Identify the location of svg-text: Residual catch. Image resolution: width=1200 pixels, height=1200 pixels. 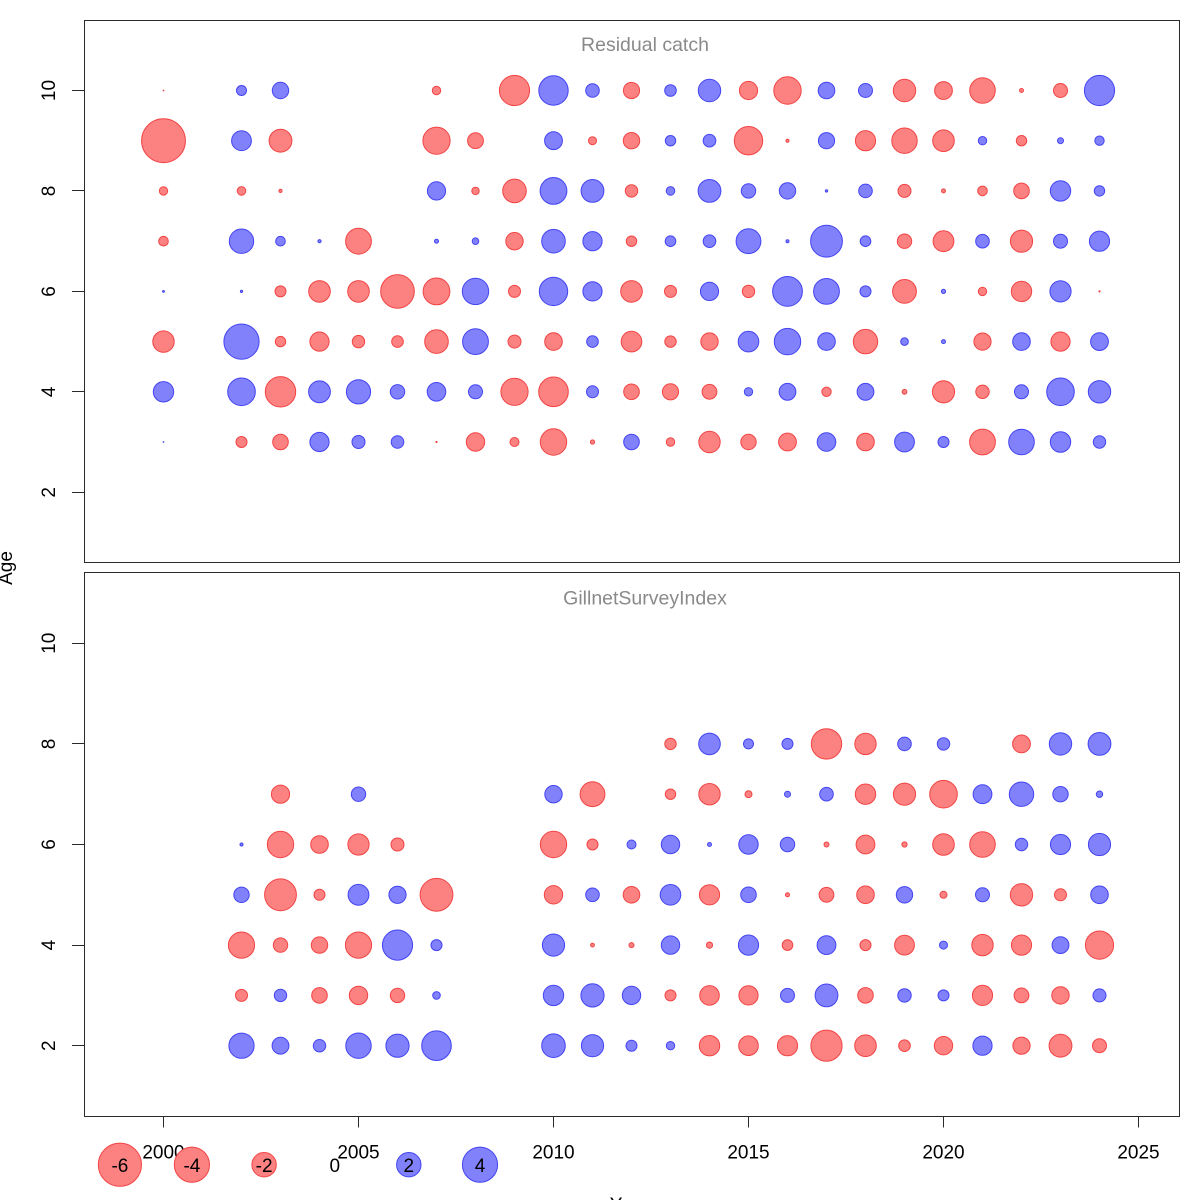
(645, 45).